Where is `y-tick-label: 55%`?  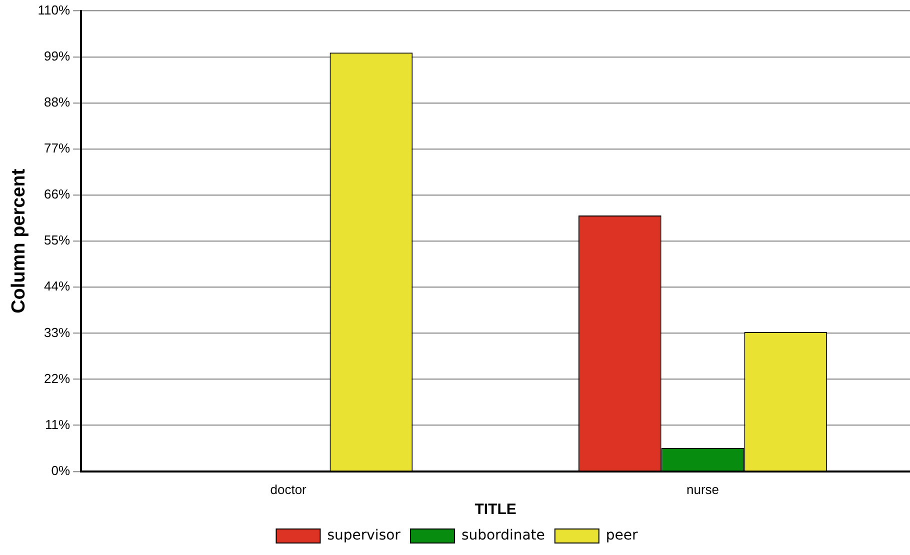
y-tick-label: 55% is located at coordinates (57, 240).